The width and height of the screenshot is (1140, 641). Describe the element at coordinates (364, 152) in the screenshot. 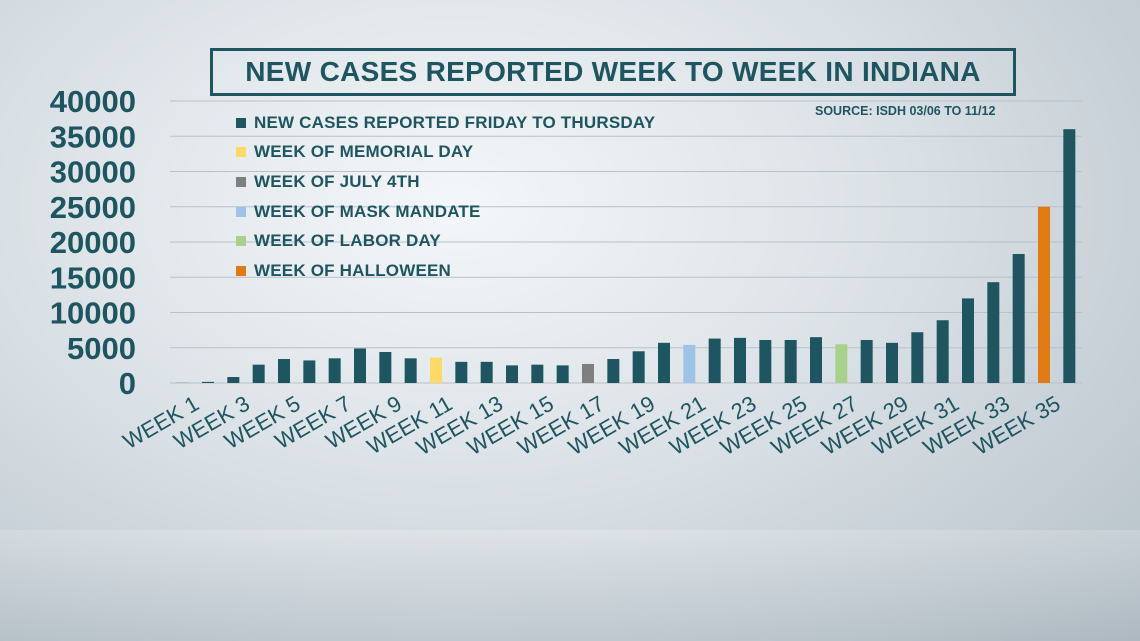

I see `legend-label: WEEK OF MEMORIAL DAY` at that location.